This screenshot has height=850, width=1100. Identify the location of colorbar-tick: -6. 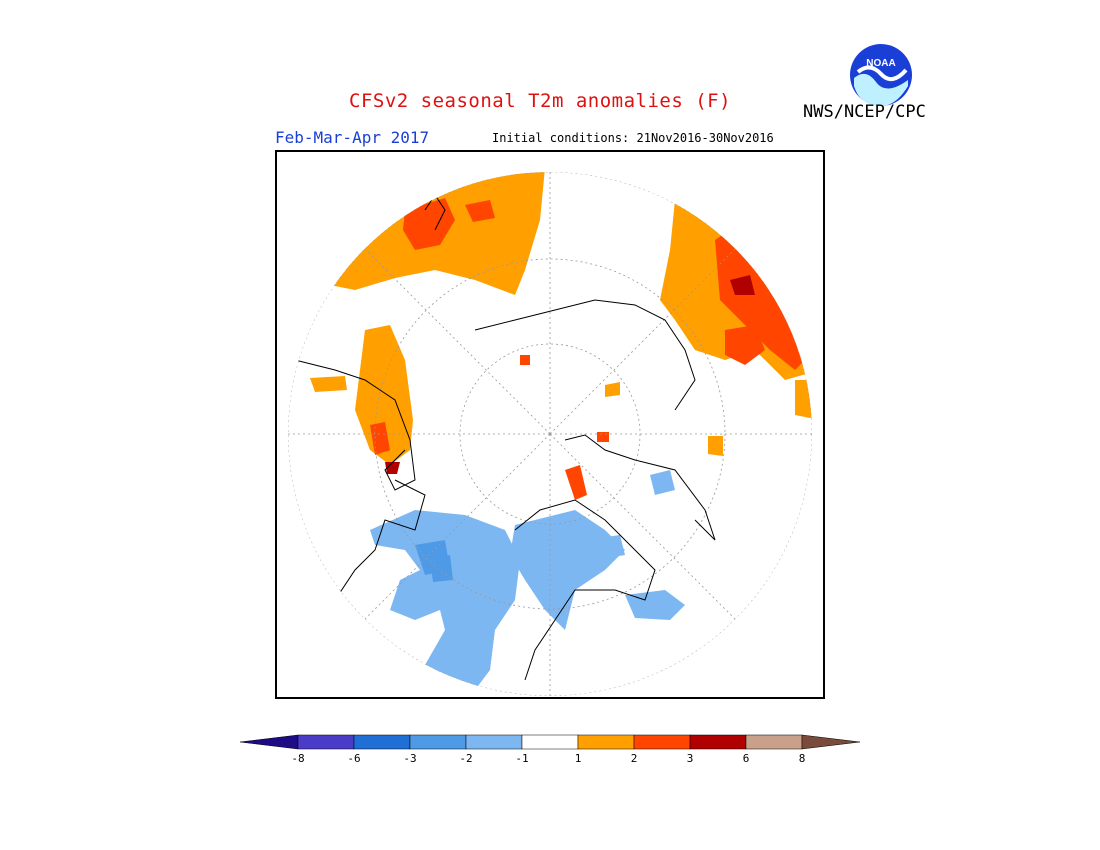
(354, 758).